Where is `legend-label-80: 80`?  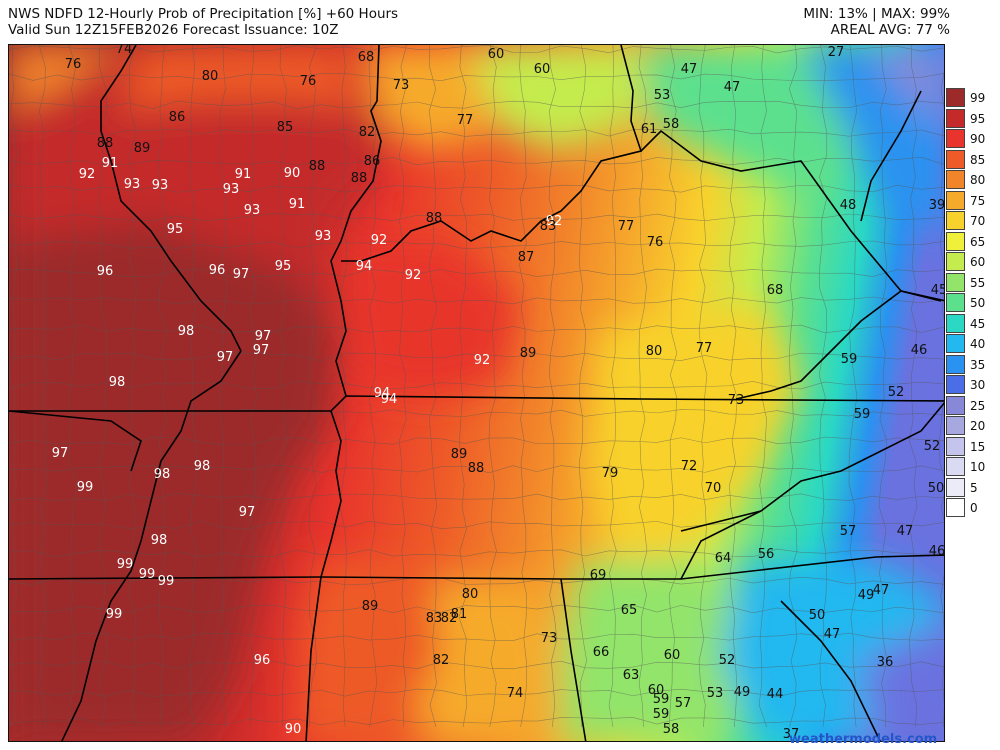 legend-label-80: 80 is located at coordinates (978, 180).